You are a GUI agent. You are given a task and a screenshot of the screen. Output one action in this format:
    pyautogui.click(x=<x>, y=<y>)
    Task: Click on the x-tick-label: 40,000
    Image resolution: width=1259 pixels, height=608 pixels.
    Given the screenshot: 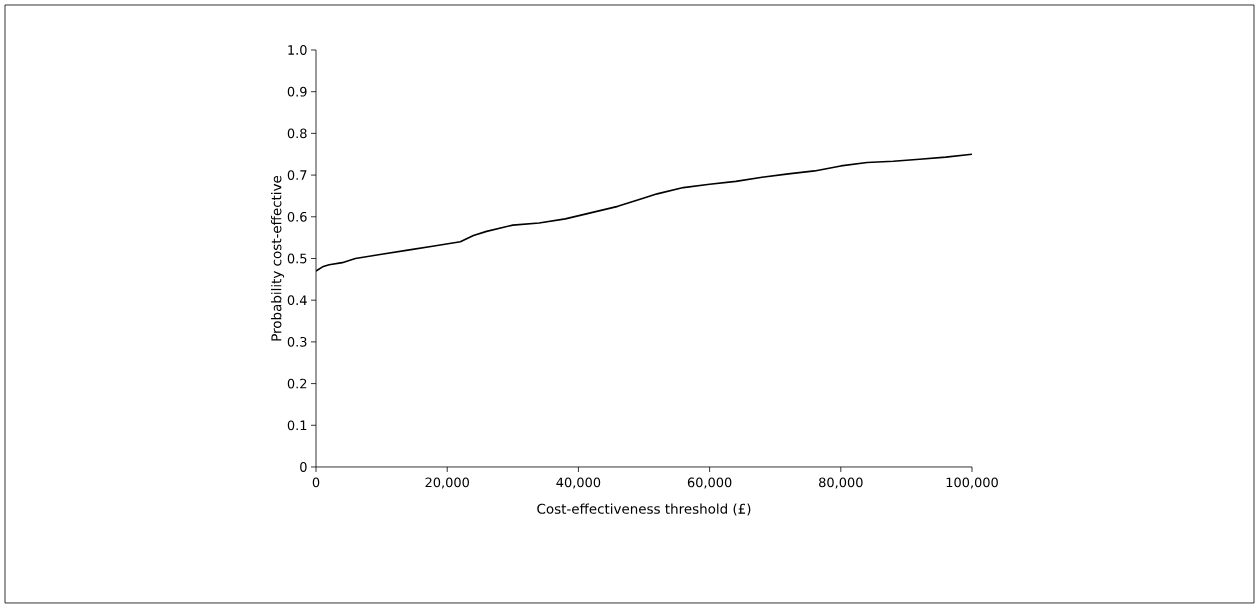 What is the action you would take?
    pyautogui.click(x=578, y=483)
    